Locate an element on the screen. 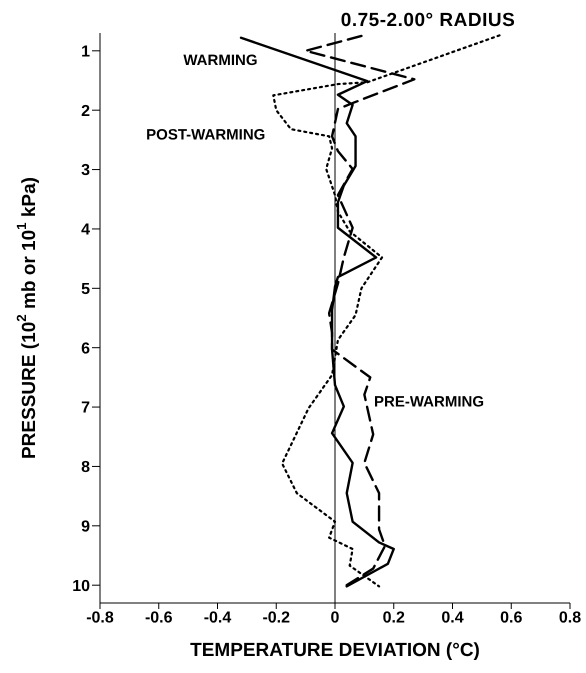  x-tick-label: 0.4 is located at coordinates (452, 617).